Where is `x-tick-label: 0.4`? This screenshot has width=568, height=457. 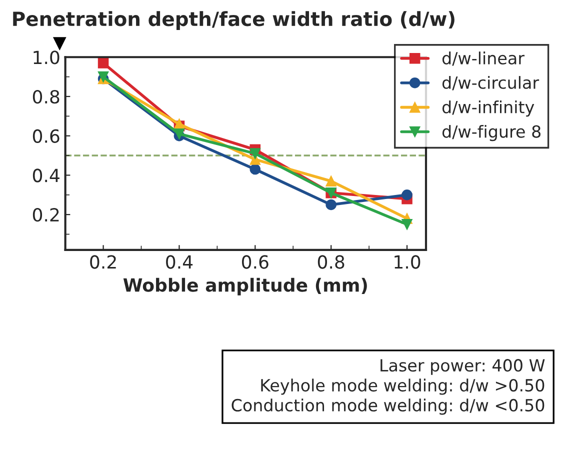
x-tick-label: 0.4 is located at coordinates (179, 262).